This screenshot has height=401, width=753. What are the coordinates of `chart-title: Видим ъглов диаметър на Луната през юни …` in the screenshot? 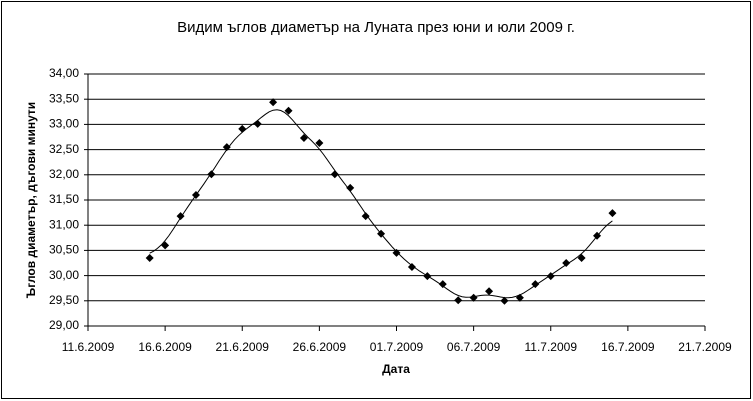 It's located at (376, 27).